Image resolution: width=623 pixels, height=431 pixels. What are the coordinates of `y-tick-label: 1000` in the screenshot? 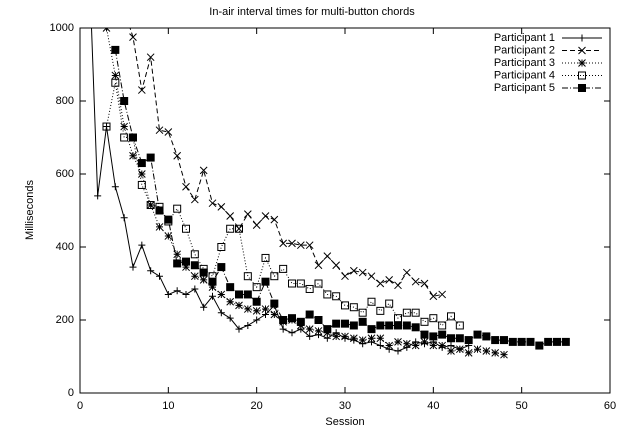 It's located at (62, 28).